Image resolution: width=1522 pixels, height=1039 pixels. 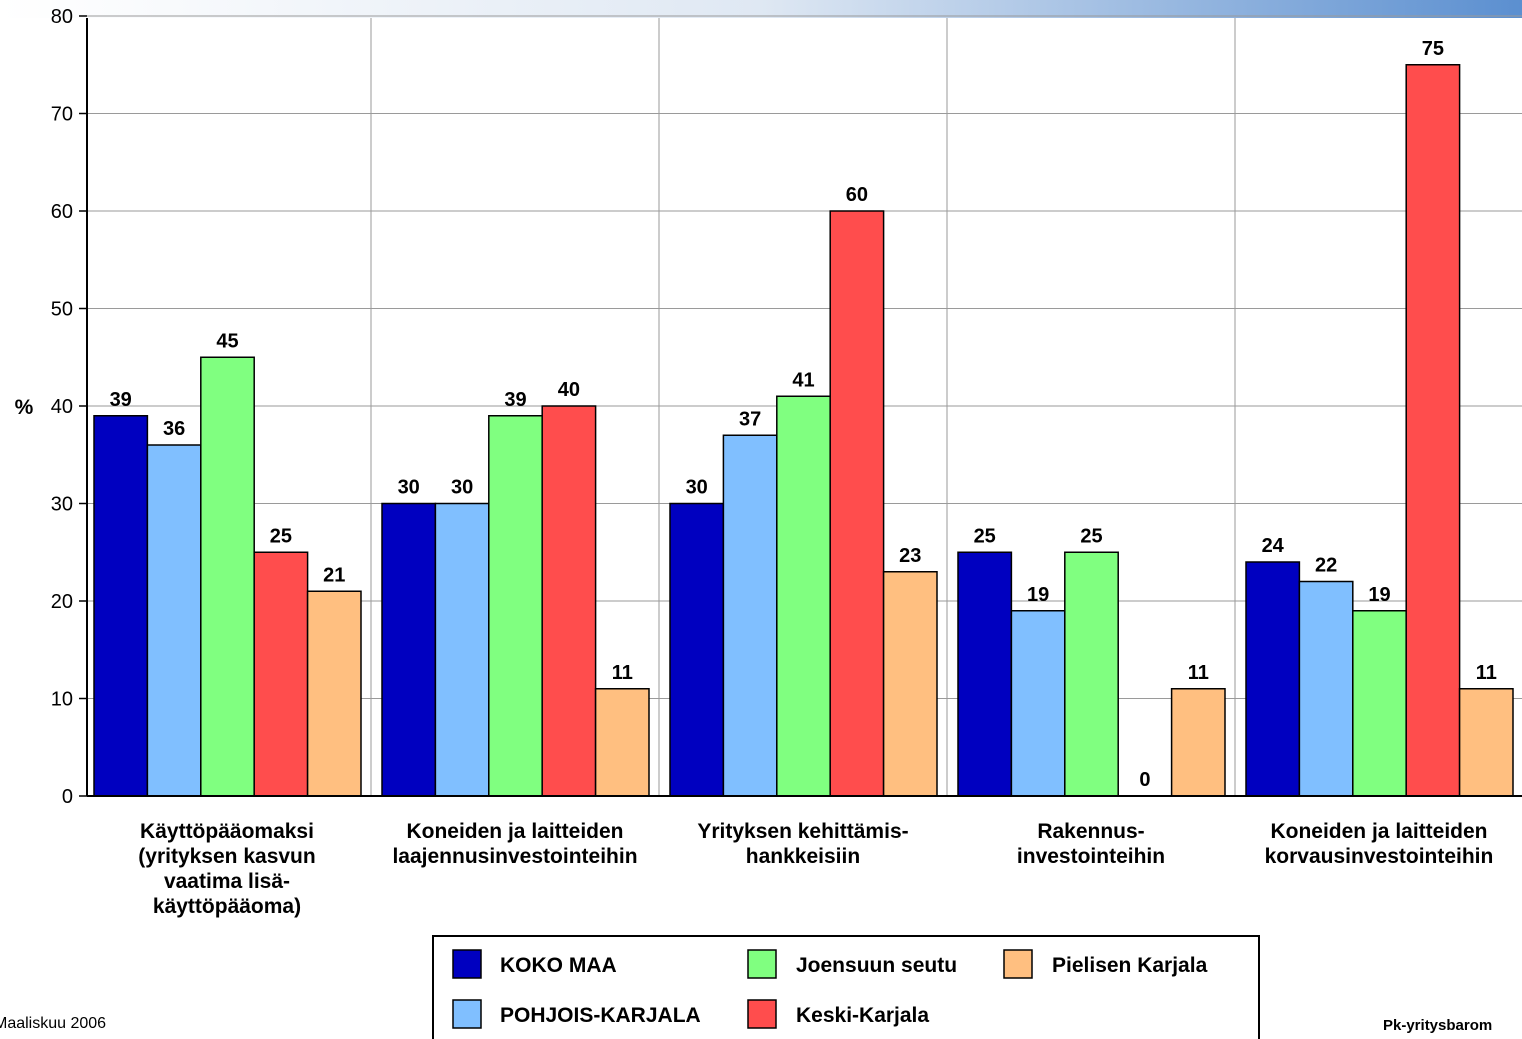 I want to click on legend-label: POHJOIS-KARJALA, so click(x=600, y=1015).